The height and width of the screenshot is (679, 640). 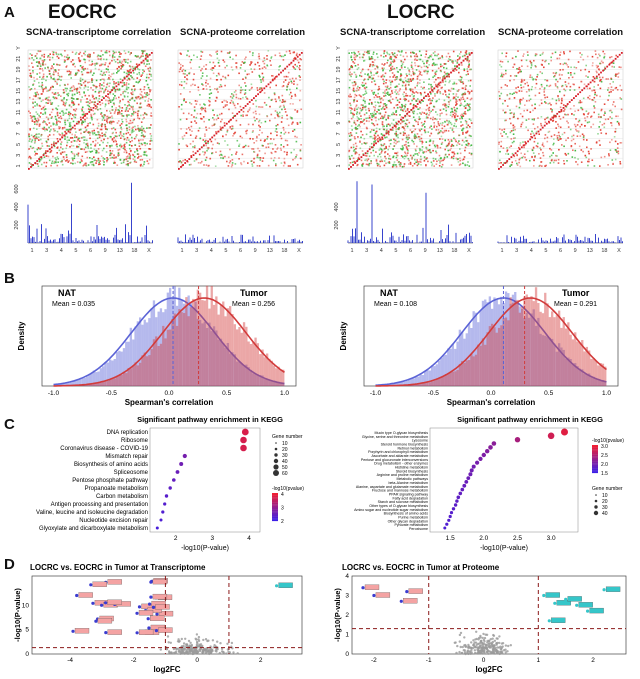 I want to click on histogram-y-tick: 600, so click(x=17, y=188).